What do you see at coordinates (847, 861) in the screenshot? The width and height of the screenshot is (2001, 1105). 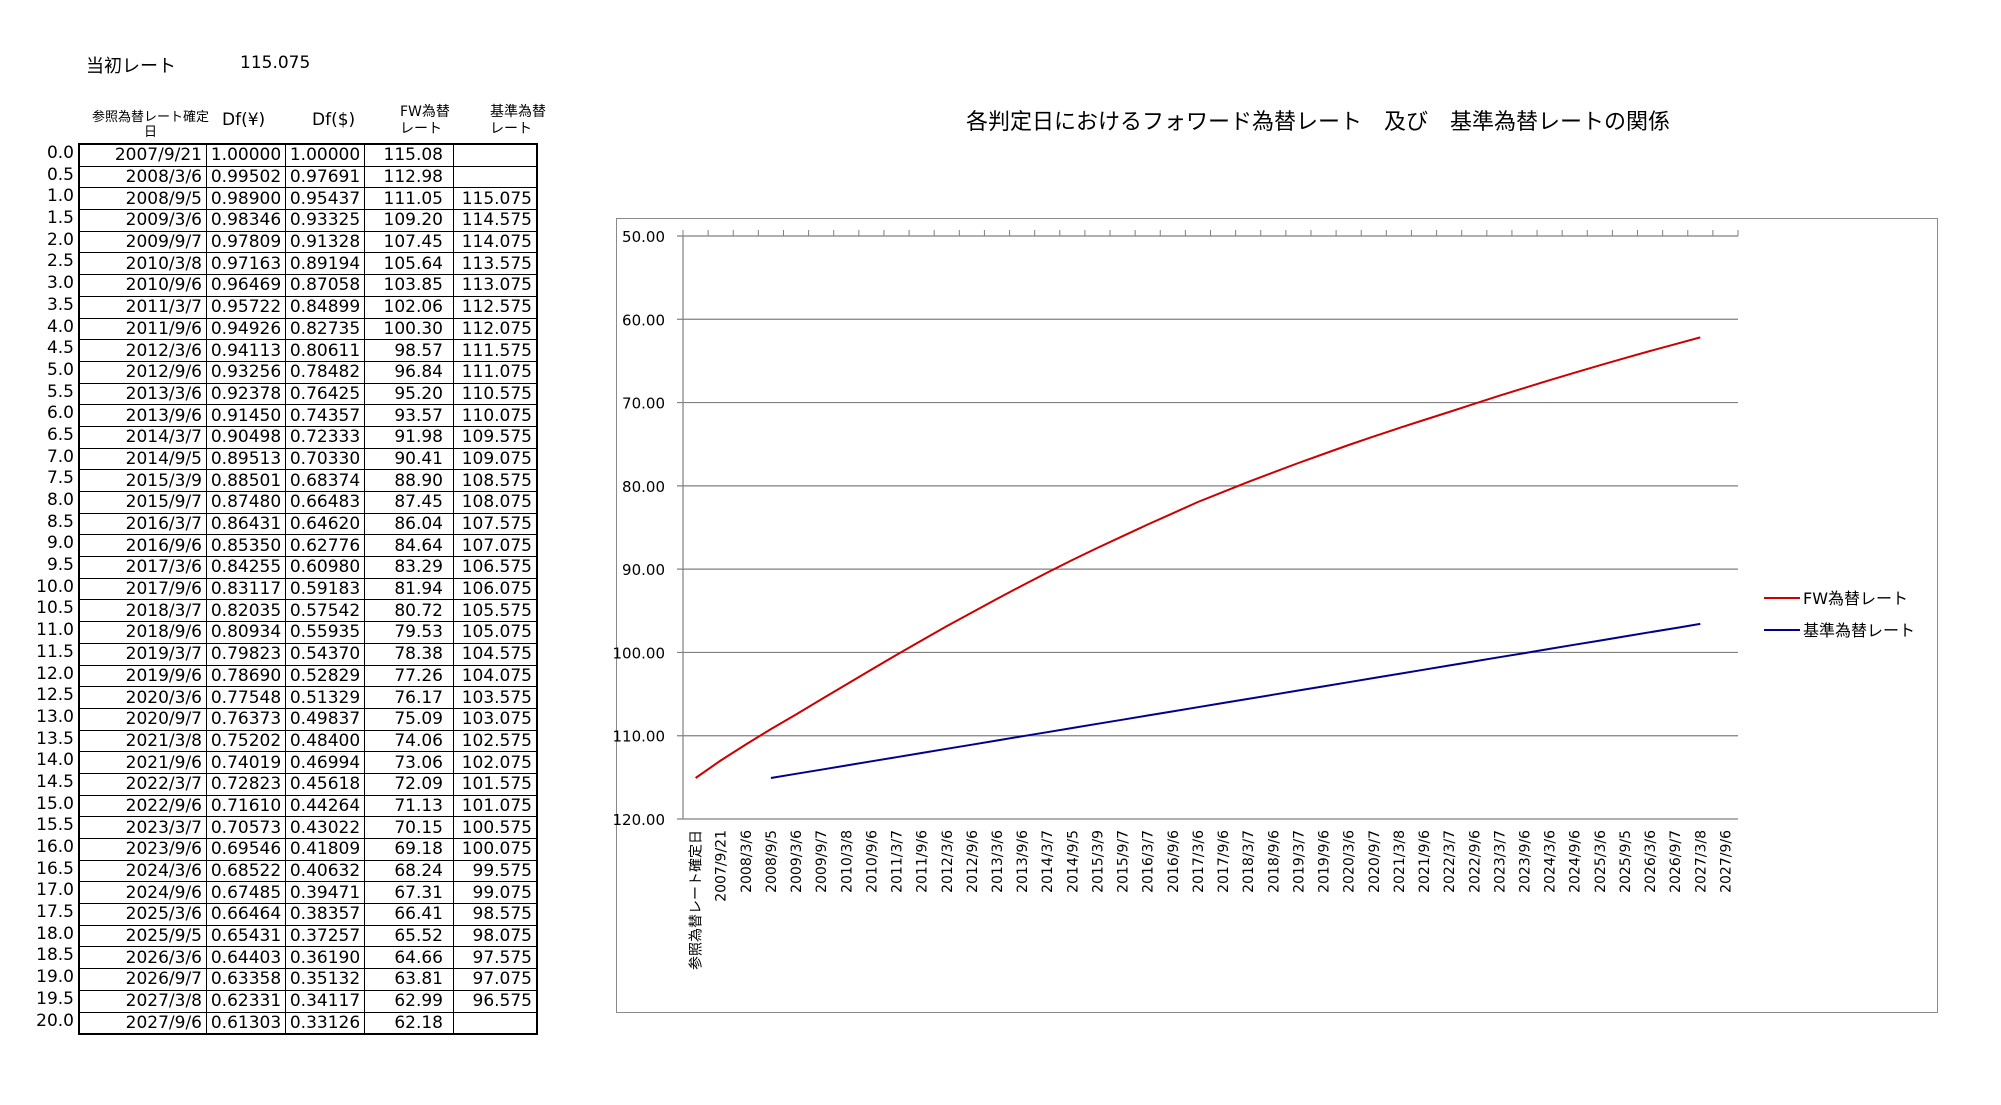 I see `x-tick-label: 2010/3/8` at bounding box center [847, 861].